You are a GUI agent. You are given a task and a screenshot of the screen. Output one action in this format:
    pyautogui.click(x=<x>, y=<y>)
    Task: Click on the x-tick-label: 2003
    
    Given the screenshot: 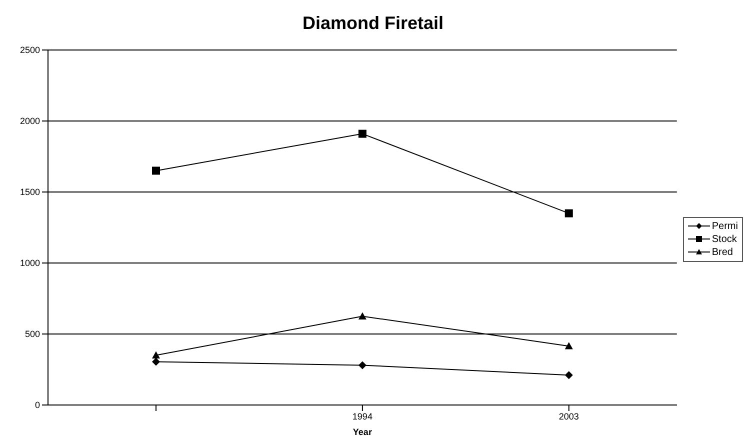 What is the action you would take?
    pyautogui.click(x=568, y=416)
    